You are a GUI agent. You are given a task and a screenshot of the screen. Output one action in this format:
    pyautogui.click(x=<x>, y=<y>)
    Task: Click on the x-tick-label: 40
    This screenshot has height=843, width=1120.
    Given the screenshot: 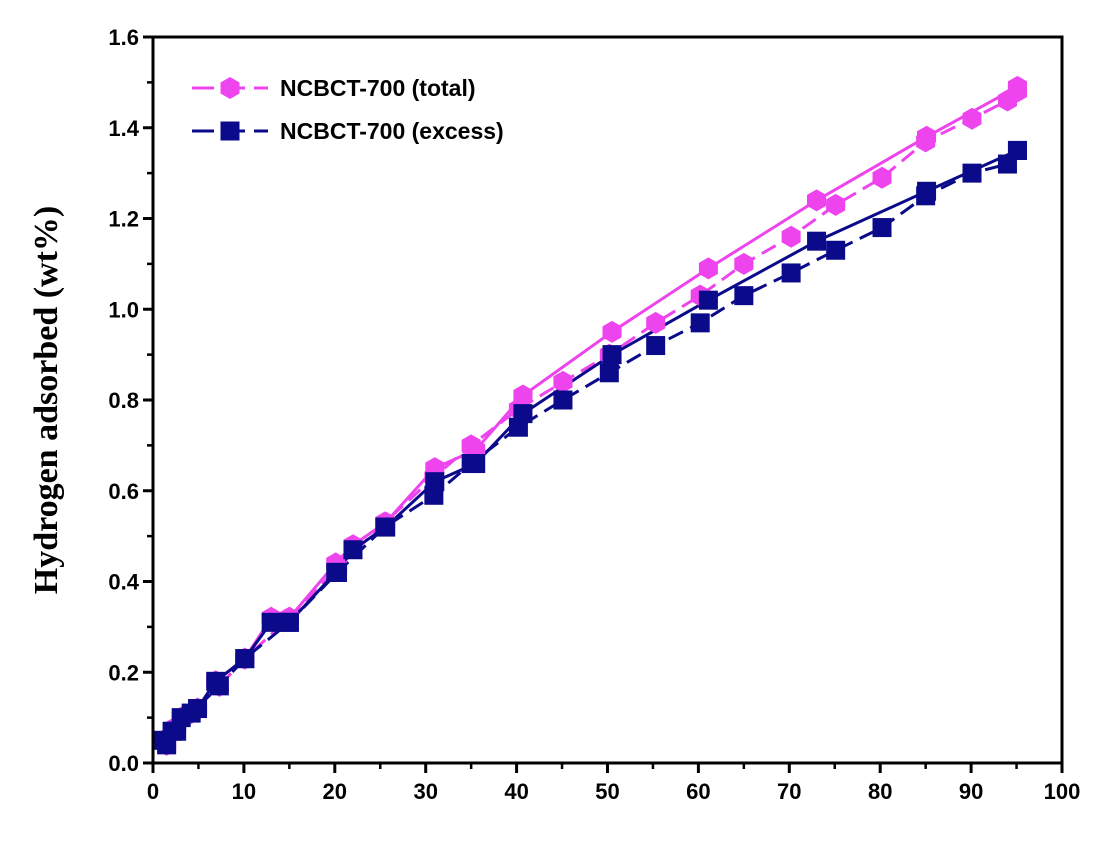 What is the action you would take?
    pyautogui.click(x=516, y=791)
    